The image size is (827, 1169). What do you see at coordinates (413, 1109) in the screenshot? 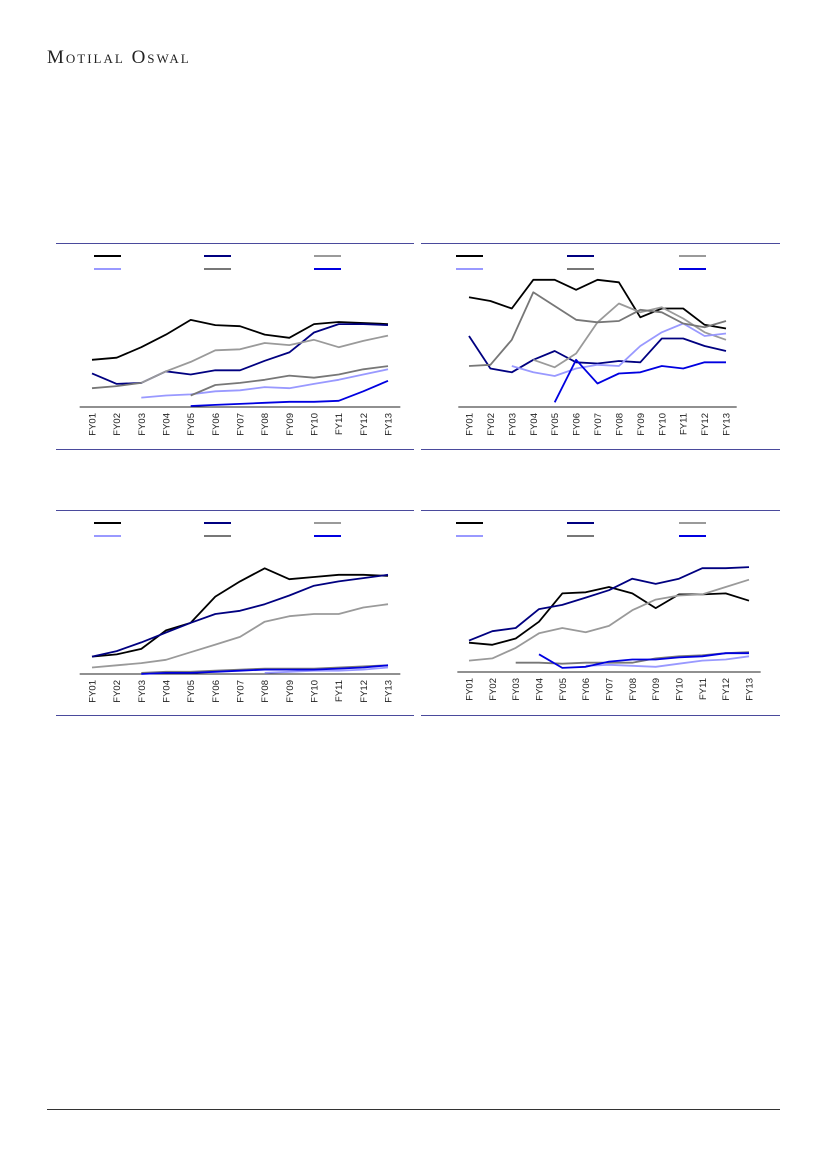
I see `footer-rule` at bounding box center [413, 1109].